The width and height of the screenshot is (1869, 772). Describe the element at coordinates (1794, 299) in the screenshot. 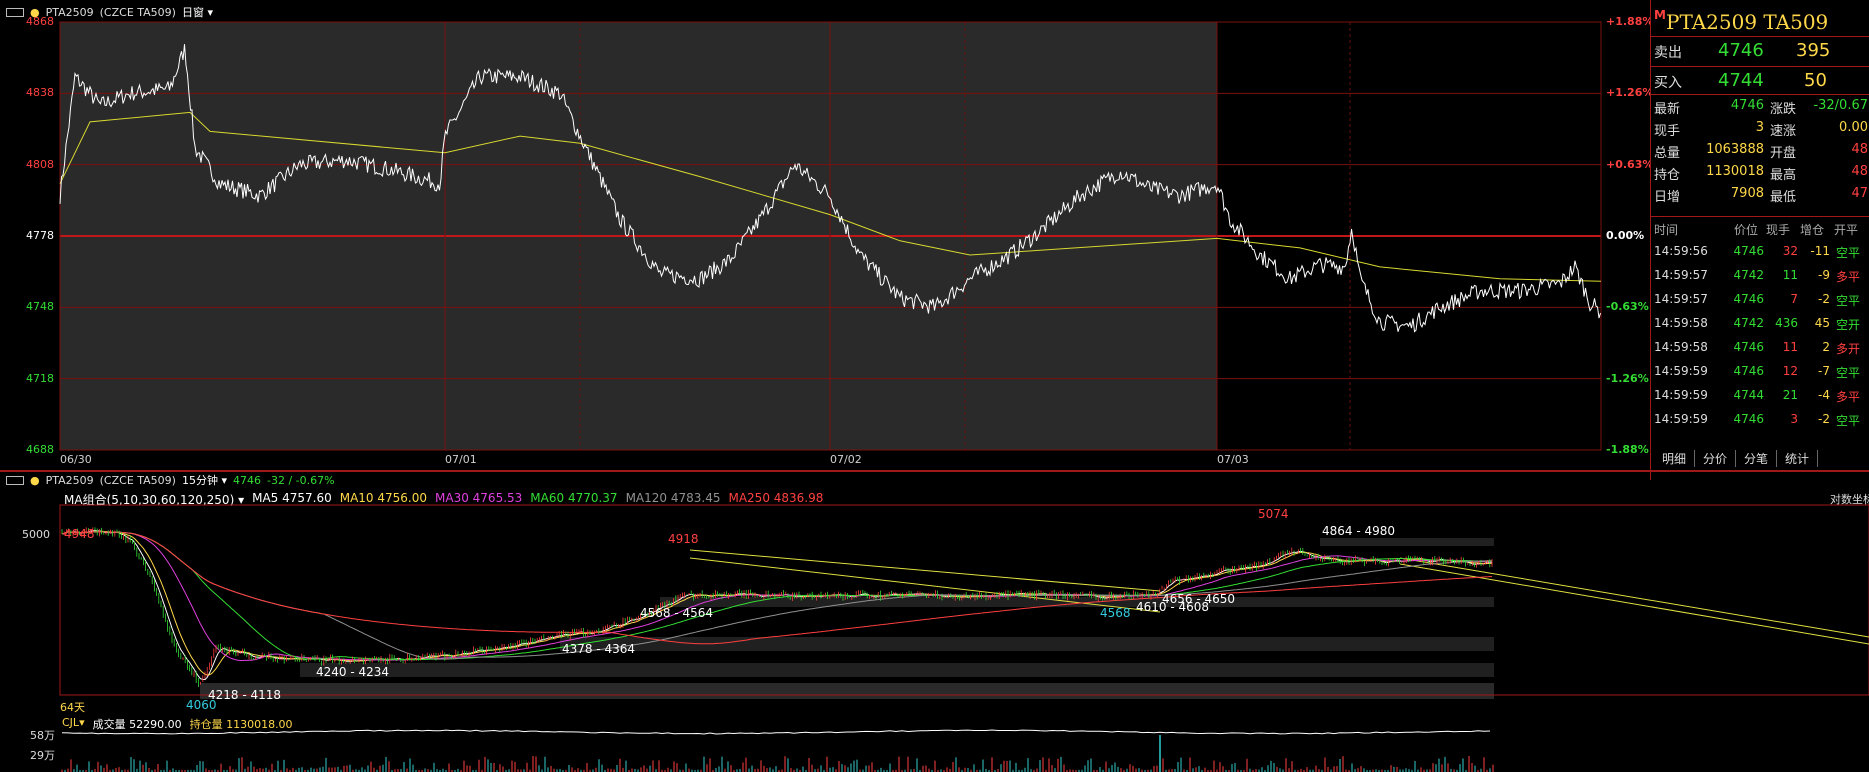

I see `tick-volume: 7` at that location.